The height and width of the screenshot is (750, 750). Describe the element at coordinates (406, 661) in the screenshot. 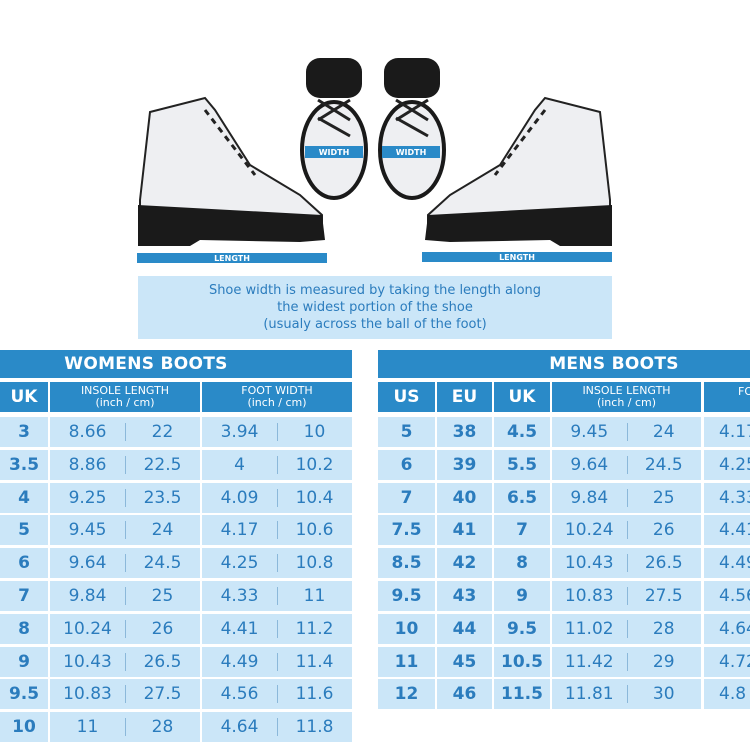

I see `us-size-cell: 11` at that location.